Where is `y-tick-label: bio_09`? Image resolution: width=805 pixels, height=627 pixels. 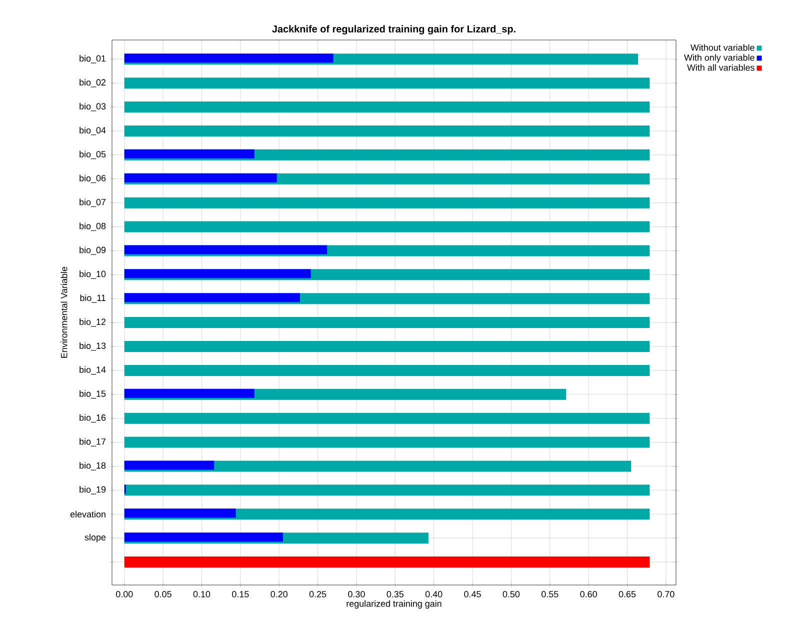 y-tick-label: bio_09 is located at coordinates (93, 250).